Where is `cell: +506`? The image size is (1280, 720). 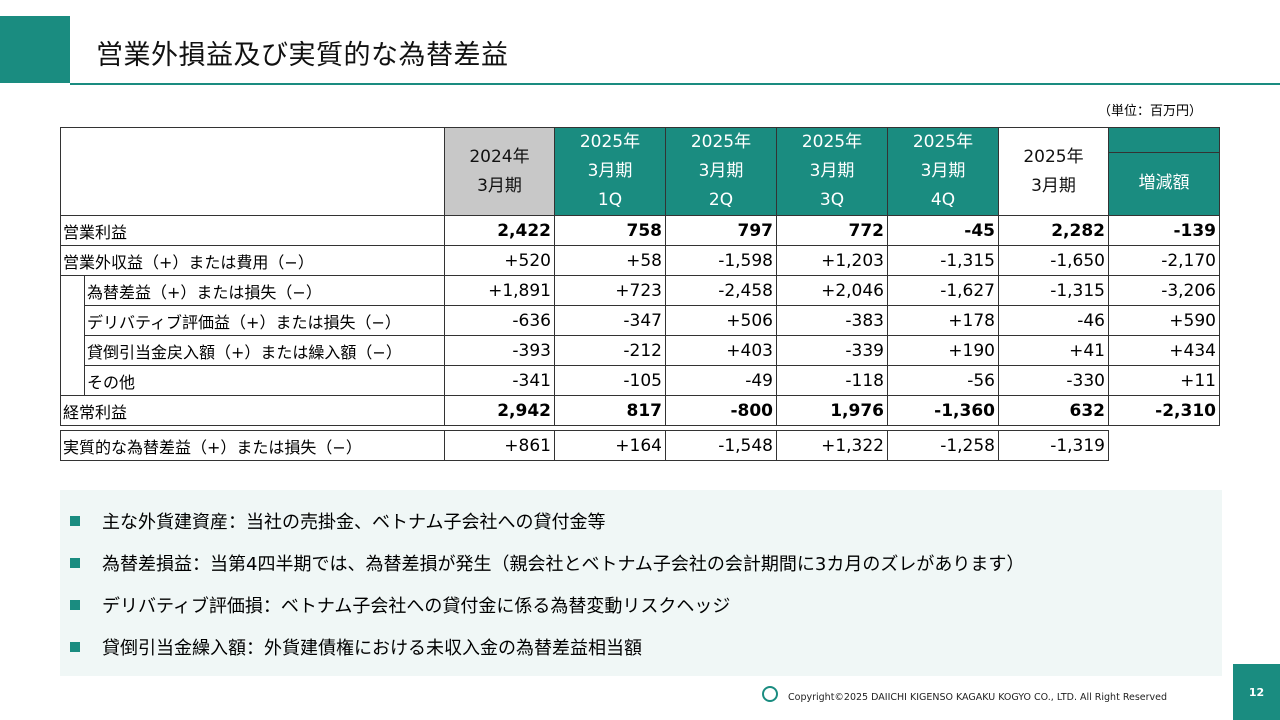 cell: +506 is located at coordinates (721, 320).